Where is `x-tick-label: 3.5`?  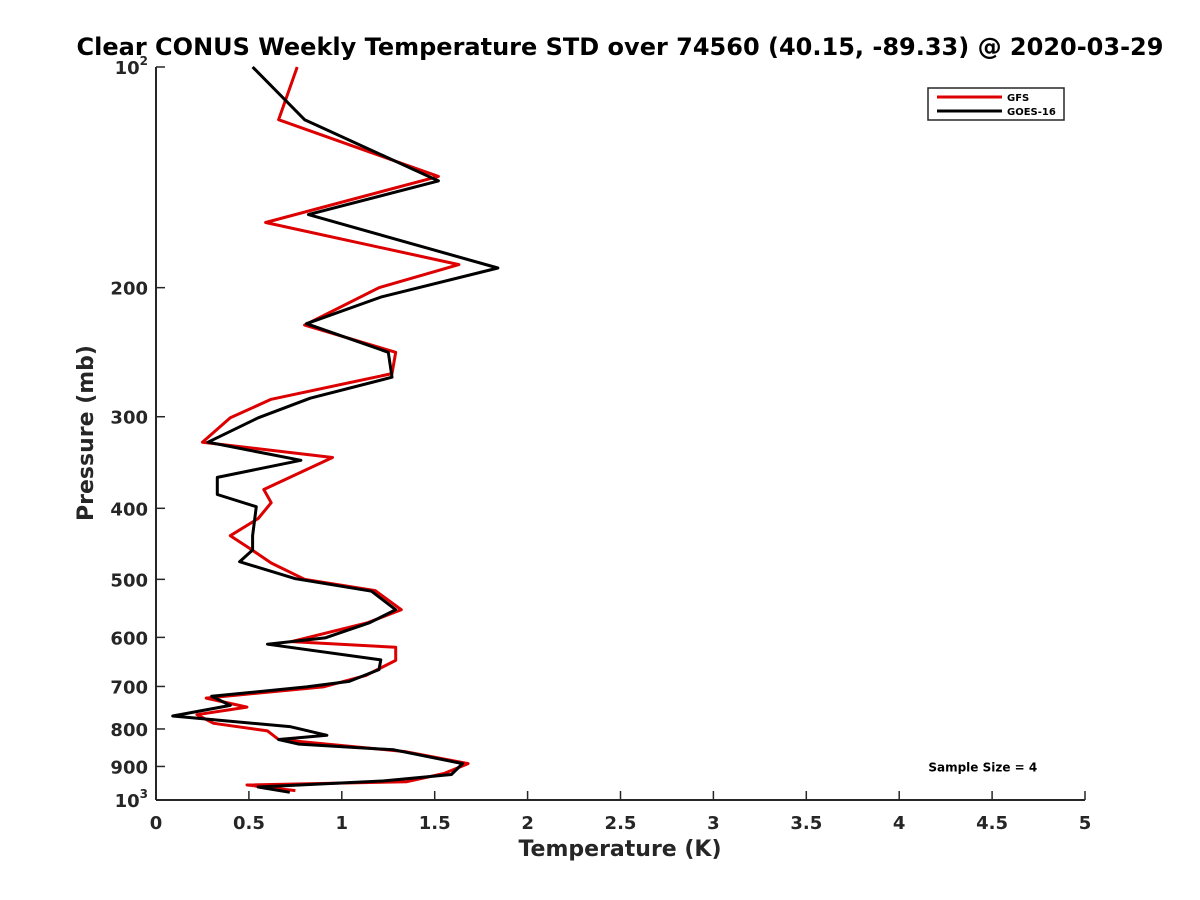 x-tick-label: 3.5 is located at coordinates (806, 823).